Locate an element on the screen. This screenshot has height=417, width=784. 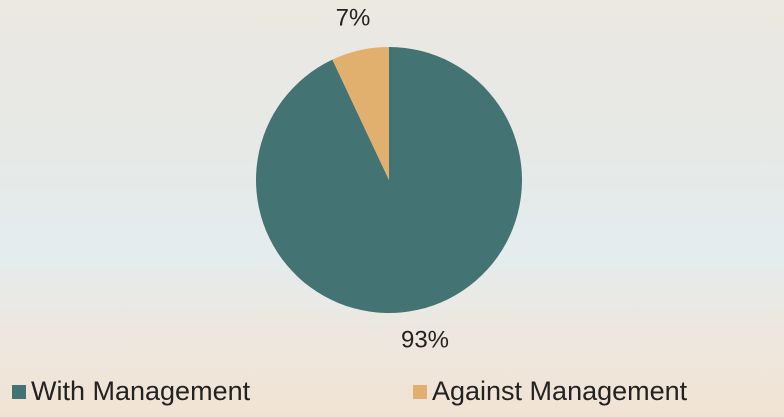
legend-label: Against Management is located at coordinates (560, 391).